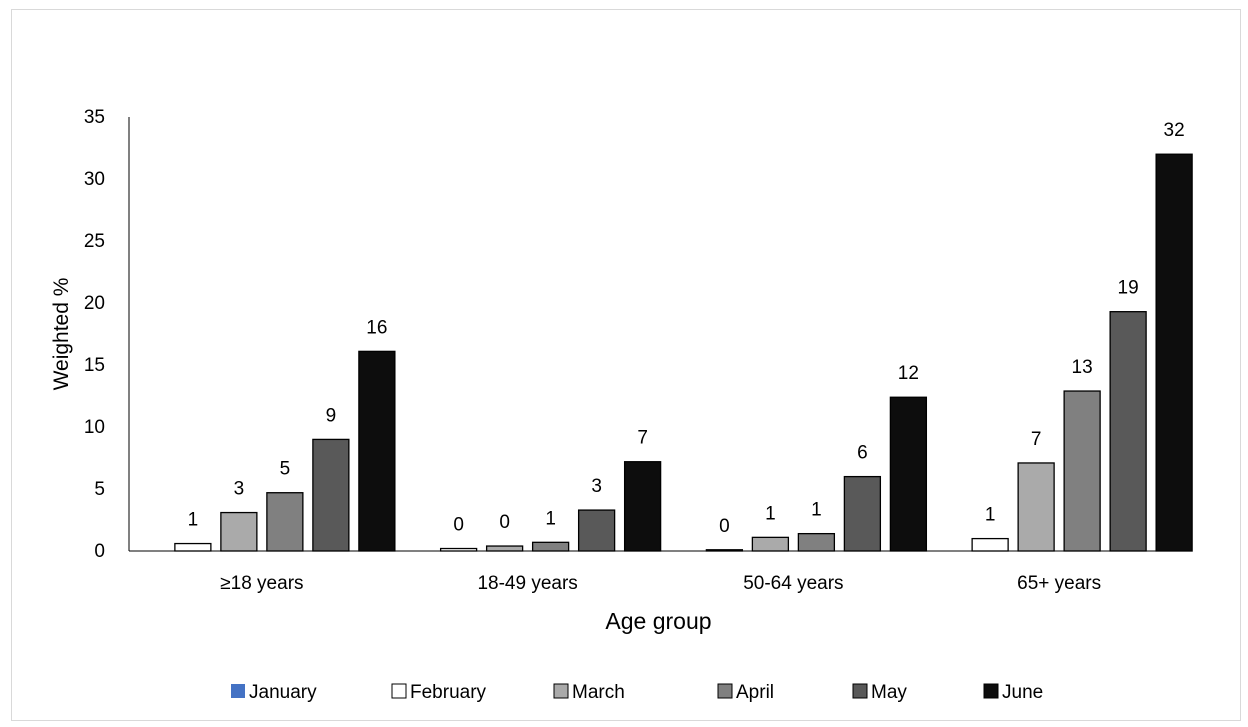  Describe the element at coordinates (94, 365) in the screenshot. I see `y-tick-label: 15` at that location.